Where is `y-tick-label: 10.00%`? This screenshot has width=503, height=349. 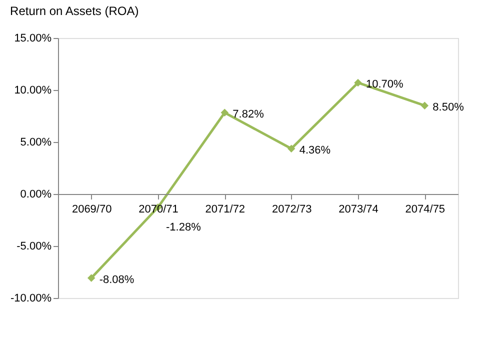 y-tick-label: 10.00% is located at coordinates (33, 90).